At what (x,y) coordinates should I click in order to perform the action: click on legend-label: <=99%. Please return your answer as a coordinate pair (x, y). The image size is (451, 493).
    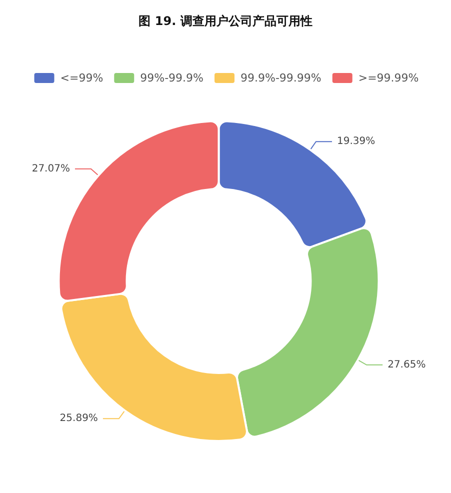
    Looking at the image, I should click on (82, 78).